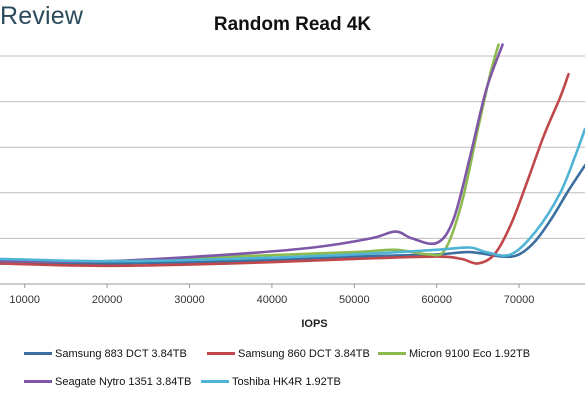  I want to click on x-tick-label: 10000, so click(24, 300).